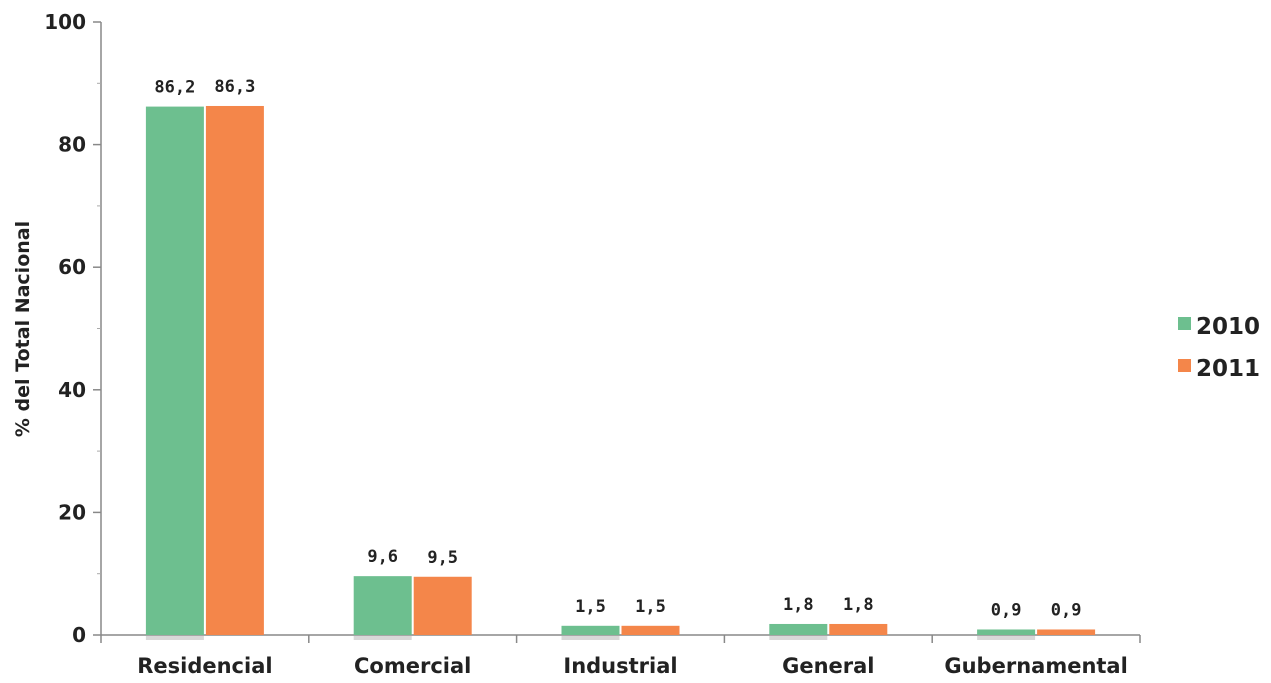 The height and width of the screenshot is (683, 1271). I want to click on bar-2010-industrial, so click(590, 630).